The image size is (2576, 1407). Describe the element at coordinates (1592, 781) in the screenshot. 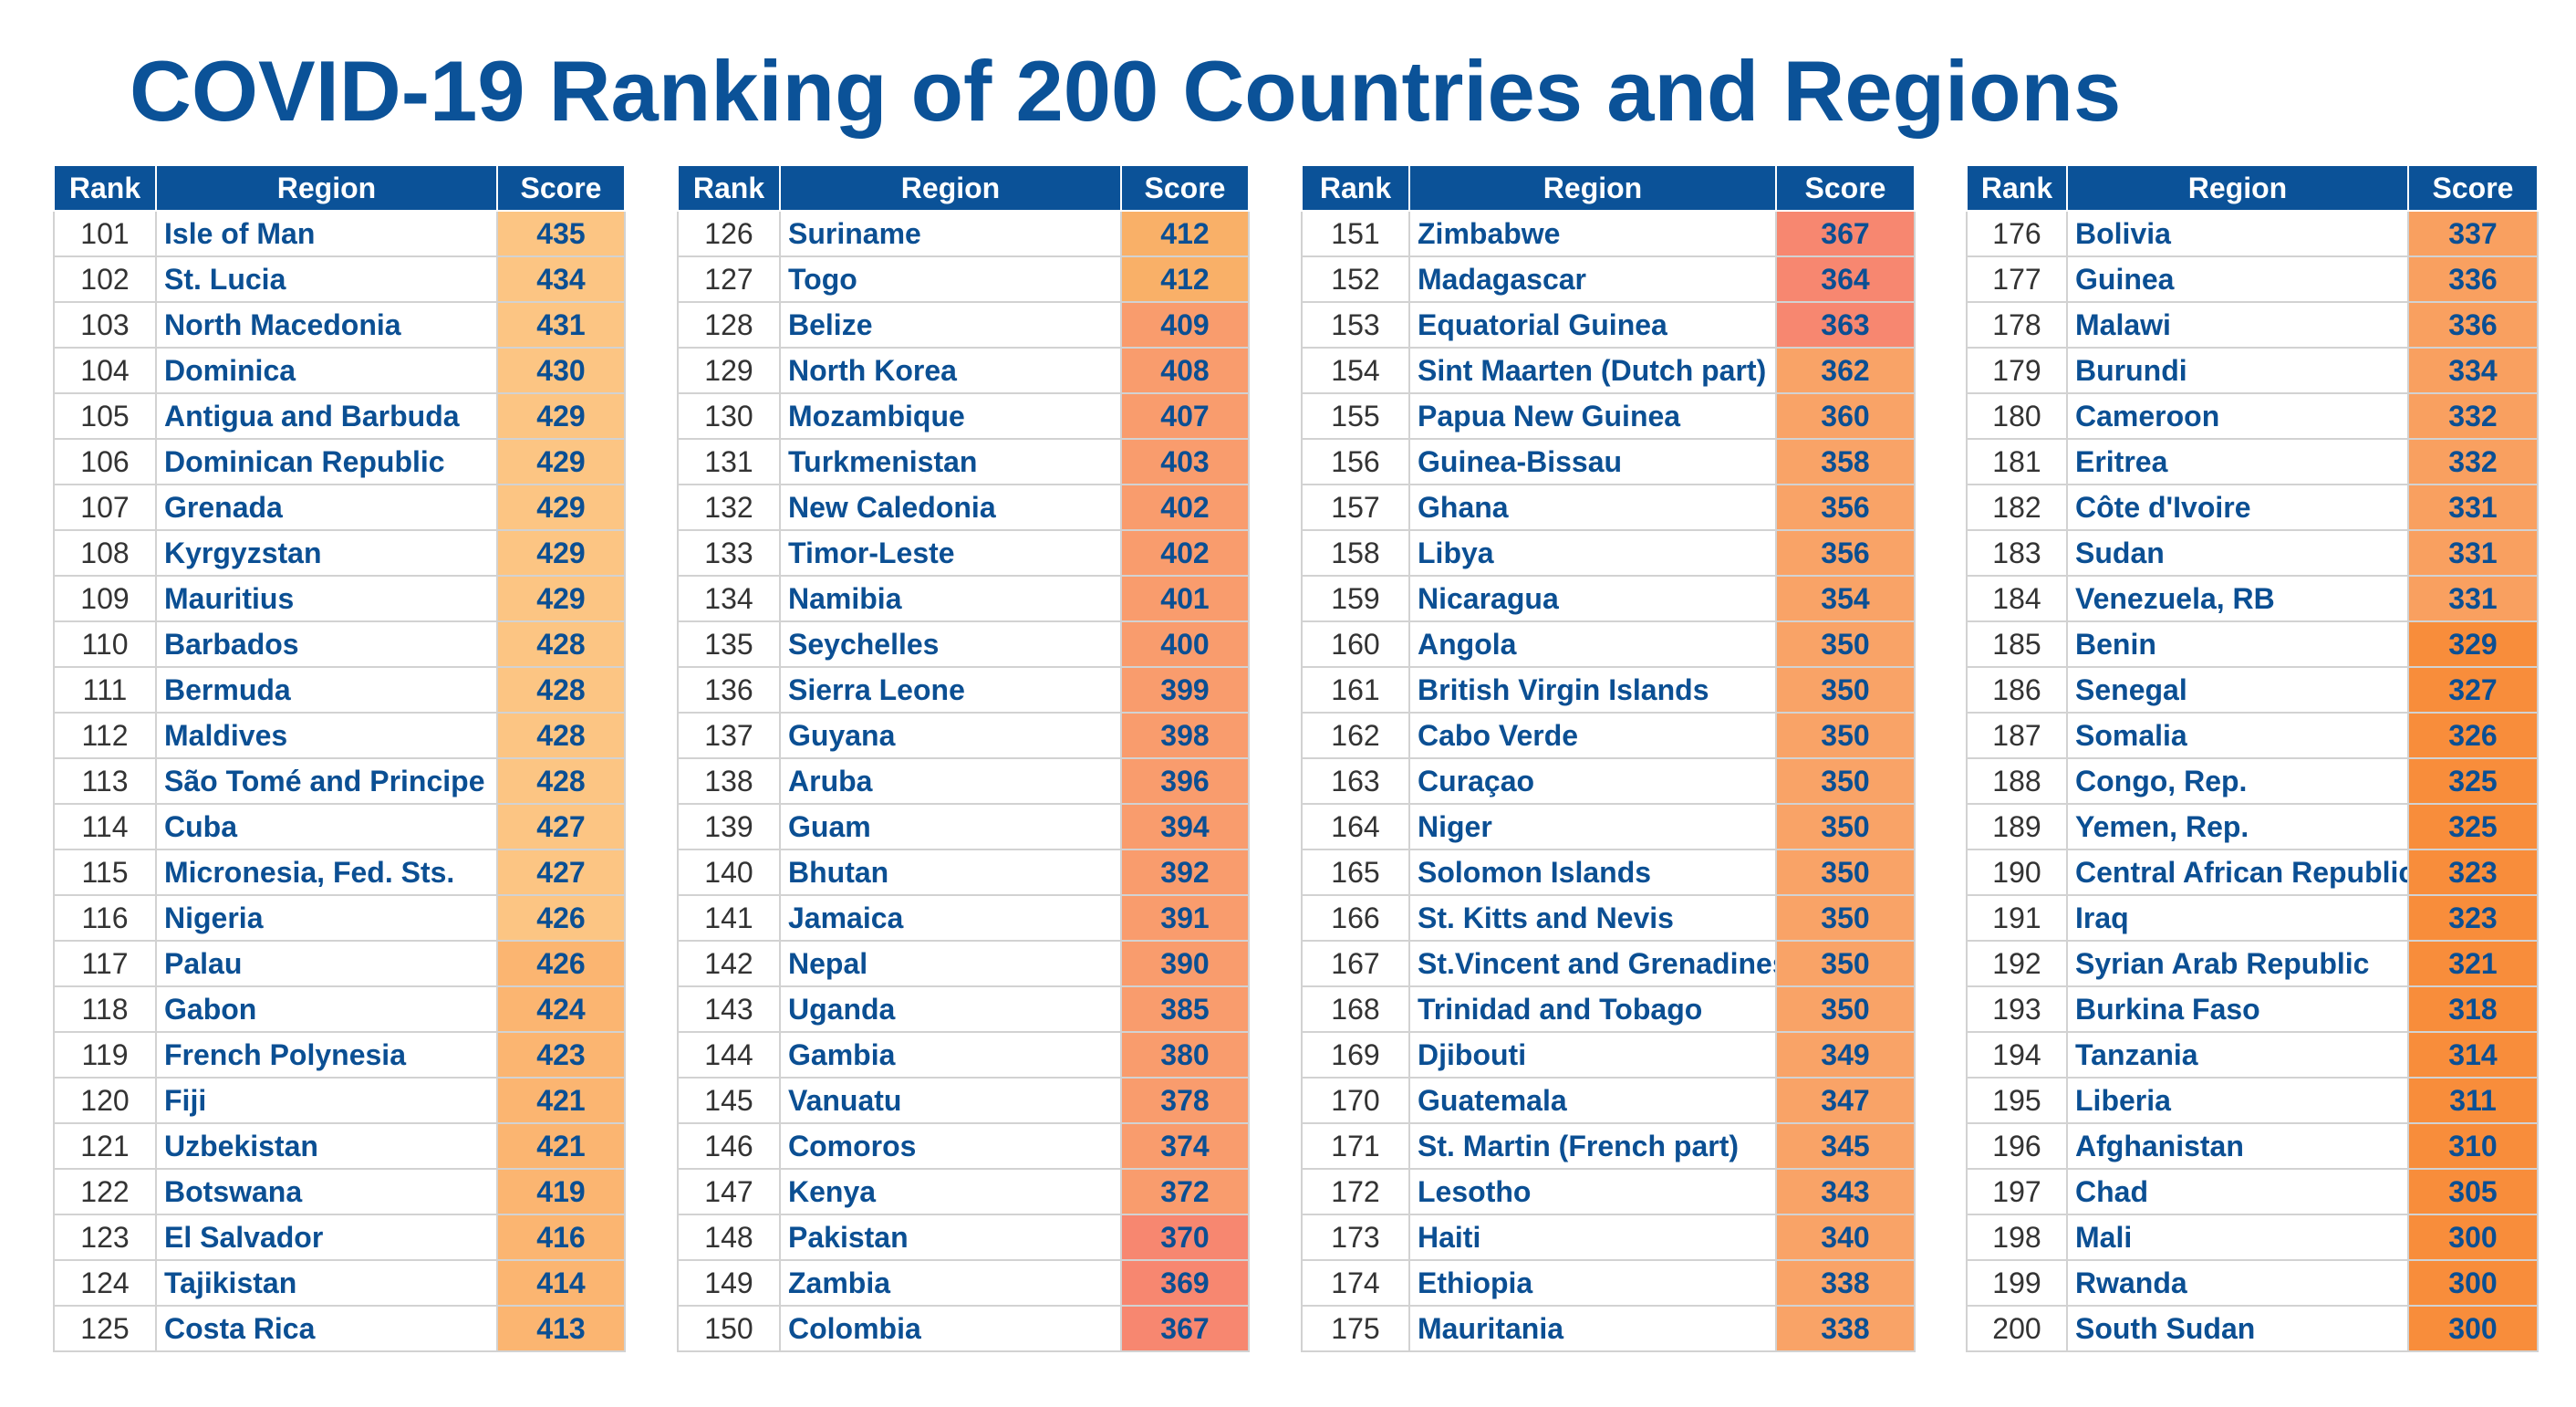

I see `region-cell: Curaçao` at that location.